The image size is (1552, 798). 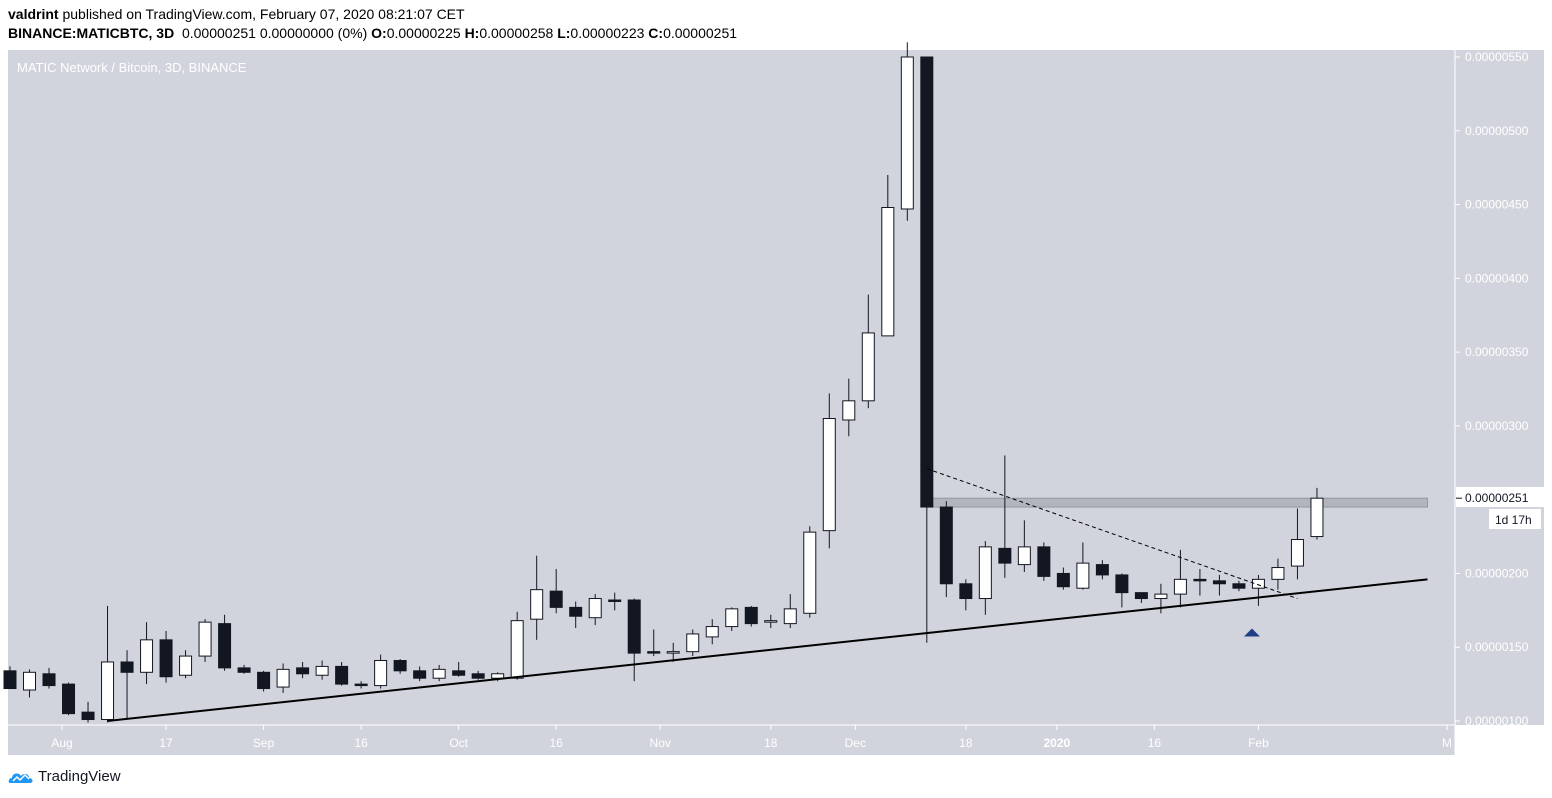 What do you see at coordinates (264, 743) in the screenshot?
I see `x-tick-label: Sep` at bounding box center [264, 743].